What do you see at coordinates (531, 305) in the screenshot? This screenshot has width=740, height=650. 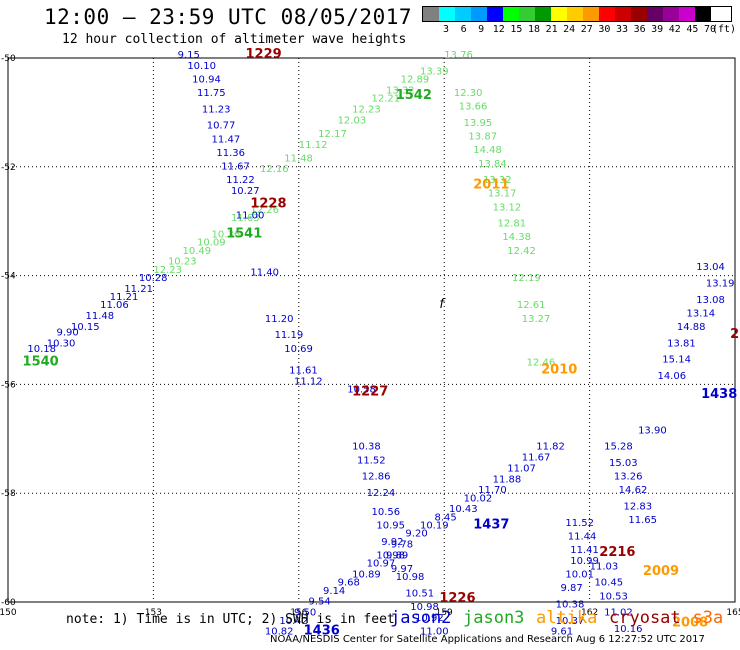 I see `swh-value-label: 12.61` at bounding box center [531, 305].